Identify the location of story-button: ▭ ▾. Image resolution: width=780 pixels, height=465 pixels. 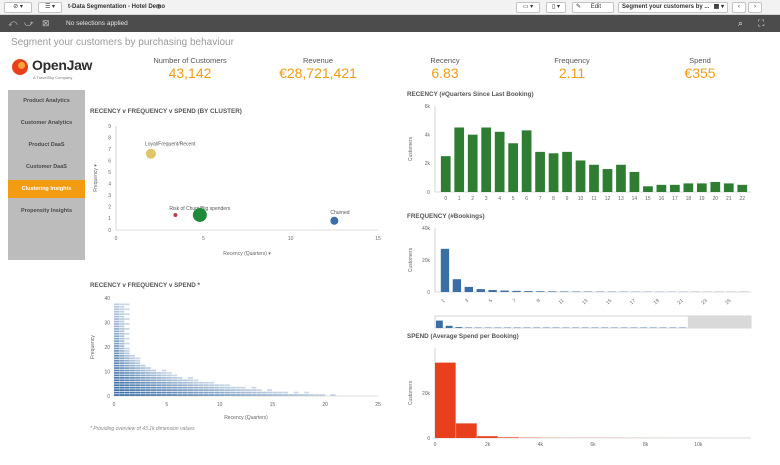
(528, 7).